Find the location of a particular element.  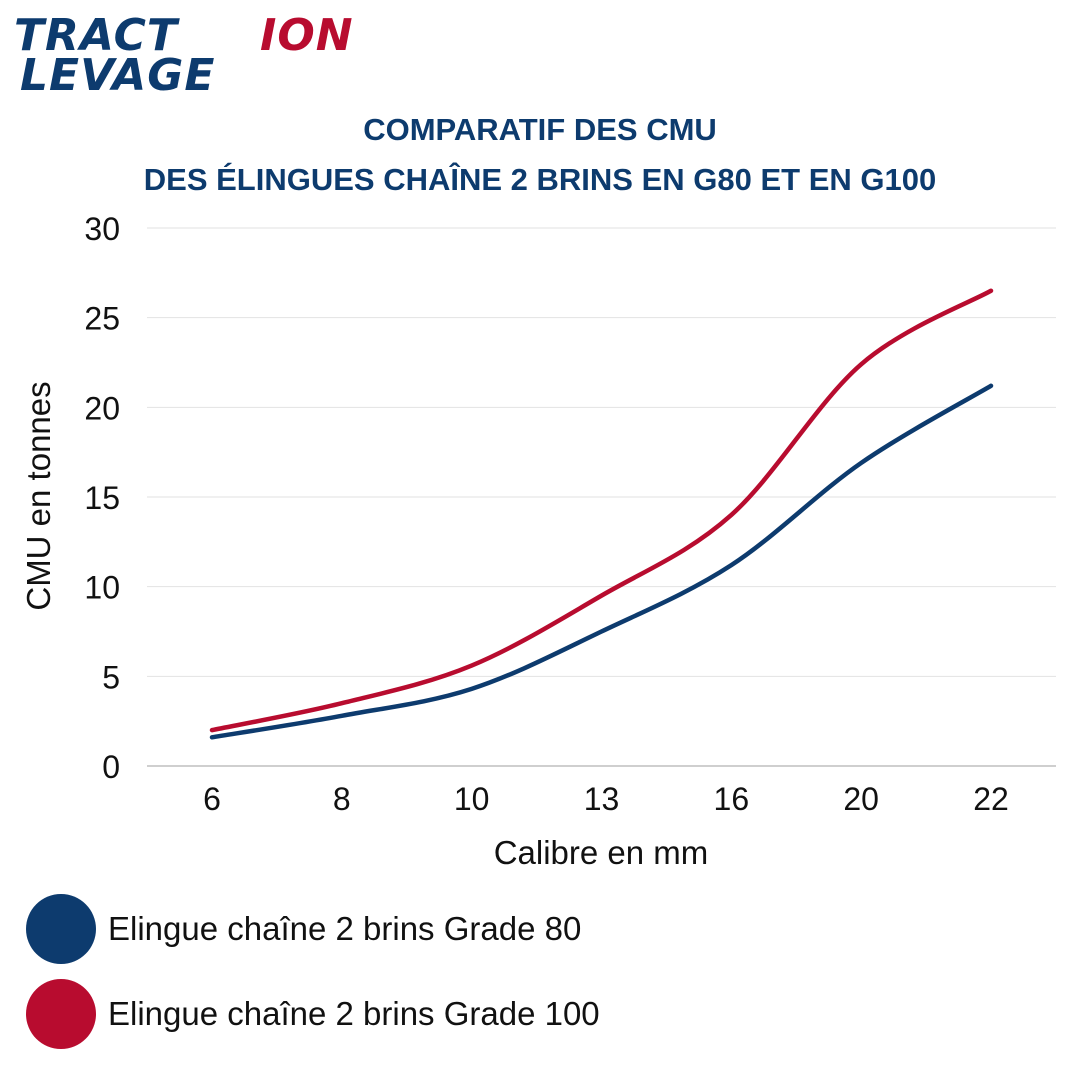

chart-title-line1: COMPARATIF DES CMU is located at coordinates (540, 129).